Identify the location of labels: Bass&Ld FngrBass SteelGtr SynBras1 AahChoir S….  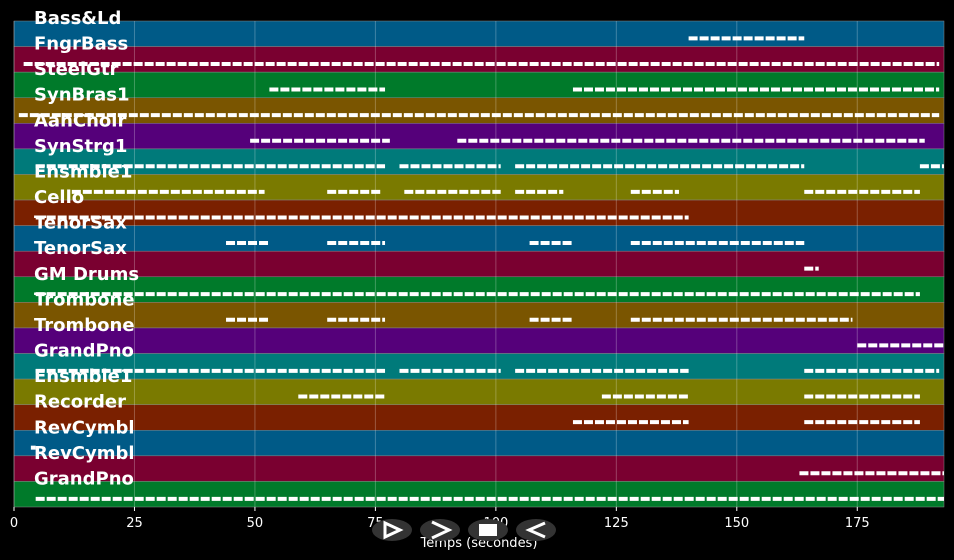
(86, 248).